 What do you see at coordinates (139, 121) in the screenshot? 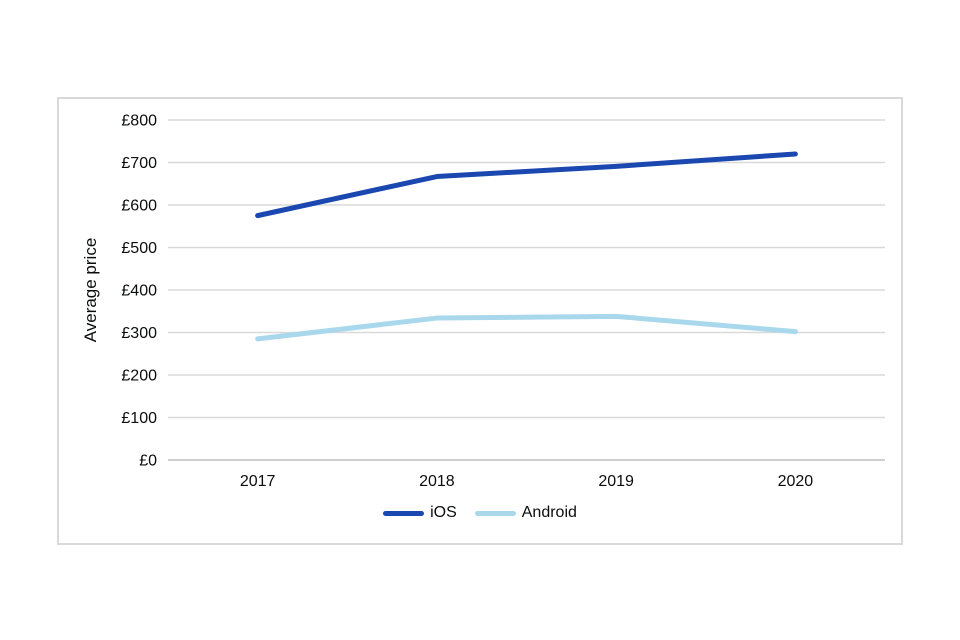
I see `y-tick-label: £800` at bounding box center [139, 121].